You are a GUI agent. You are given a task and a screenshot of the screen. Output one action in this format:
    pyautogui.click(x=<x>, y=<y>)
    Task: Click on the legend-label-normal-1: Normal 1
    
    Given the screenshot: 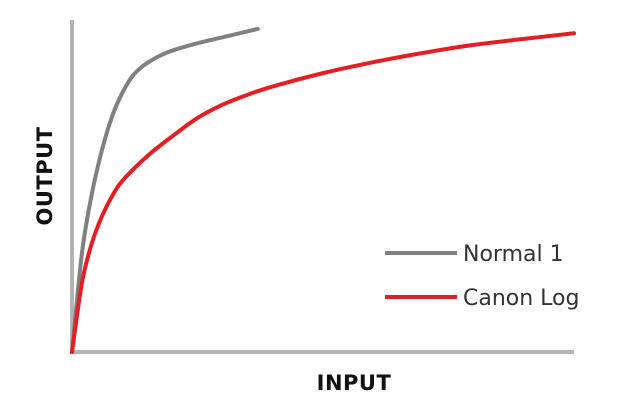 What is the action you would take?
    pyautogui.click(x=513, y=254)
    